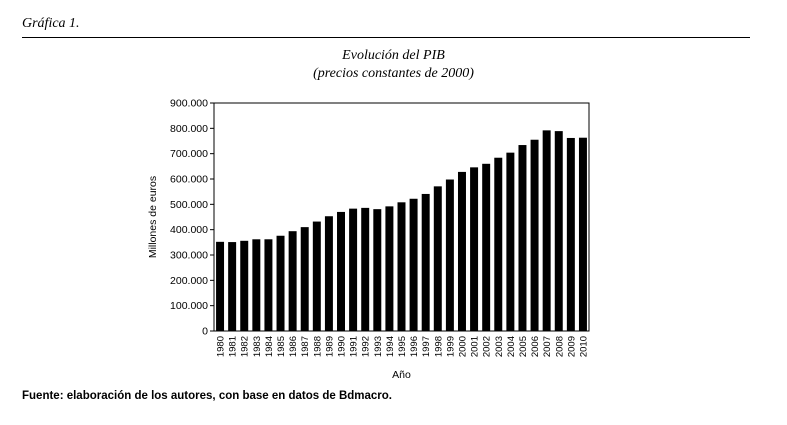  I want to click on x-tick-label: 1988, so click(317, 346).